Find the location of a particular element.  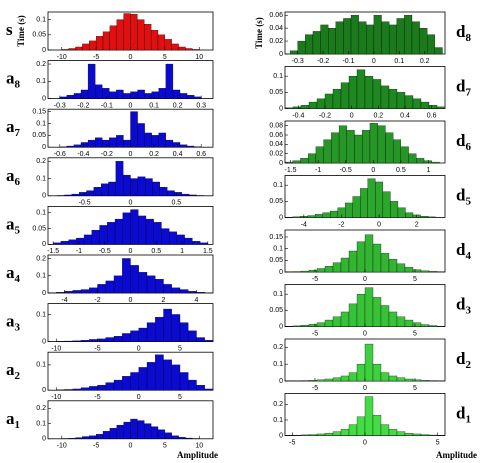

panel-label: d8 is located at coordinates (463, 33).